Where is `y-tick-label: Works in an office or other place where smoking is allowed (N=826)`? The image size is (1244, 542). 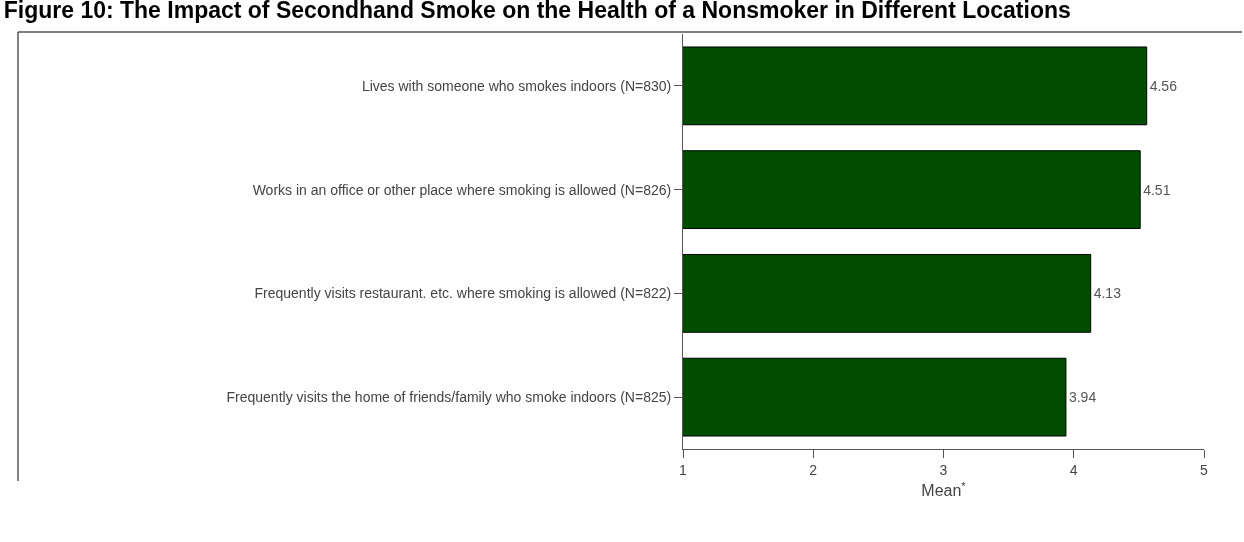
y-tick-label: Works in an office or other place where smoking is allowed (N=826) is located at coordinates (462, 189).